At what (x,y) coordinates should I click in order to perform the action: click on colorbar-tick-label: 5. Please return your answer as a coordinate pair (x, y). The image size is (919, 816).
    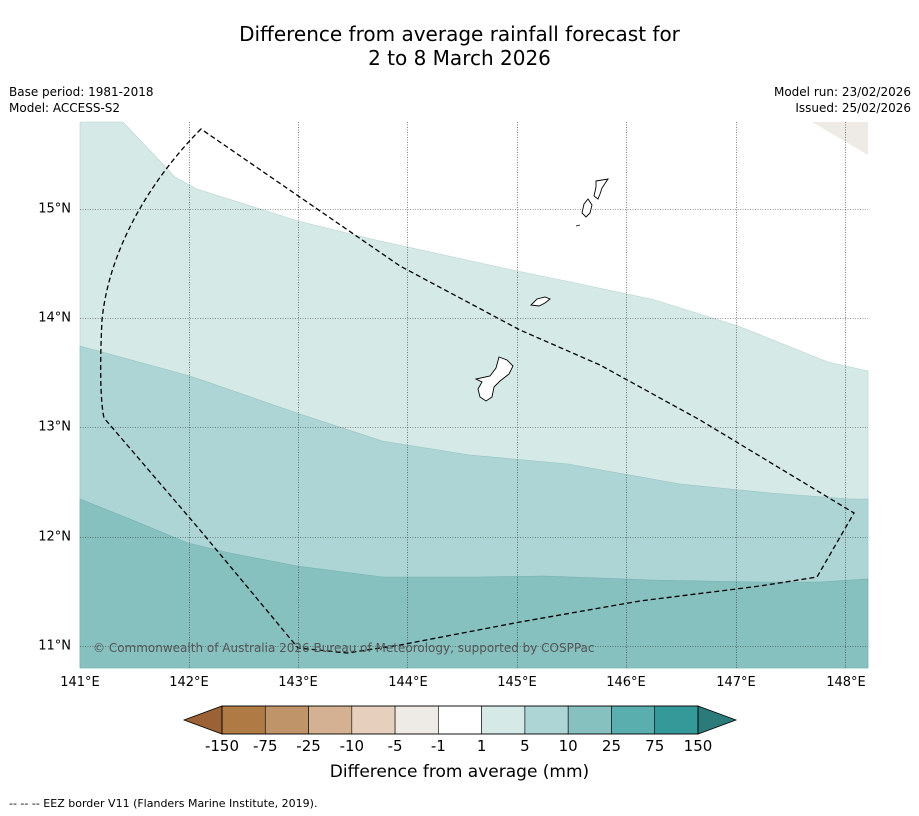
    Looking at the image, I should click on (525, 746).